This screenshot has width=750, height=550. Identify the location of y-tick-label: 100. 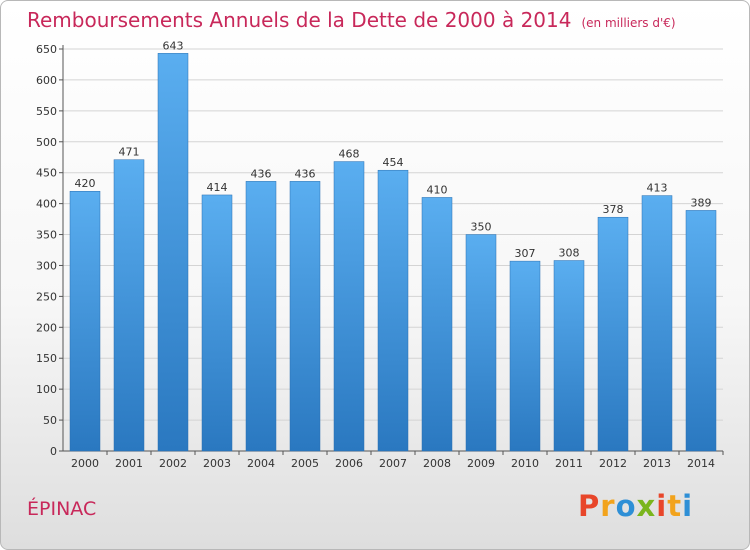
(46, 389).